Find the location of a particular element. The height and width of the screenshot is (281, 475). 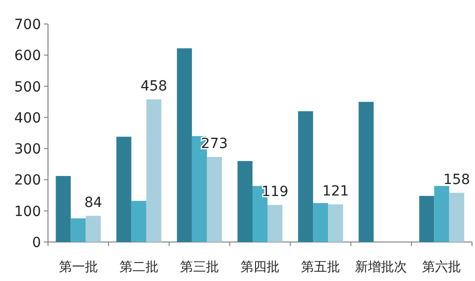

y-tick-label: 500 is located at coordinates (27, 87).